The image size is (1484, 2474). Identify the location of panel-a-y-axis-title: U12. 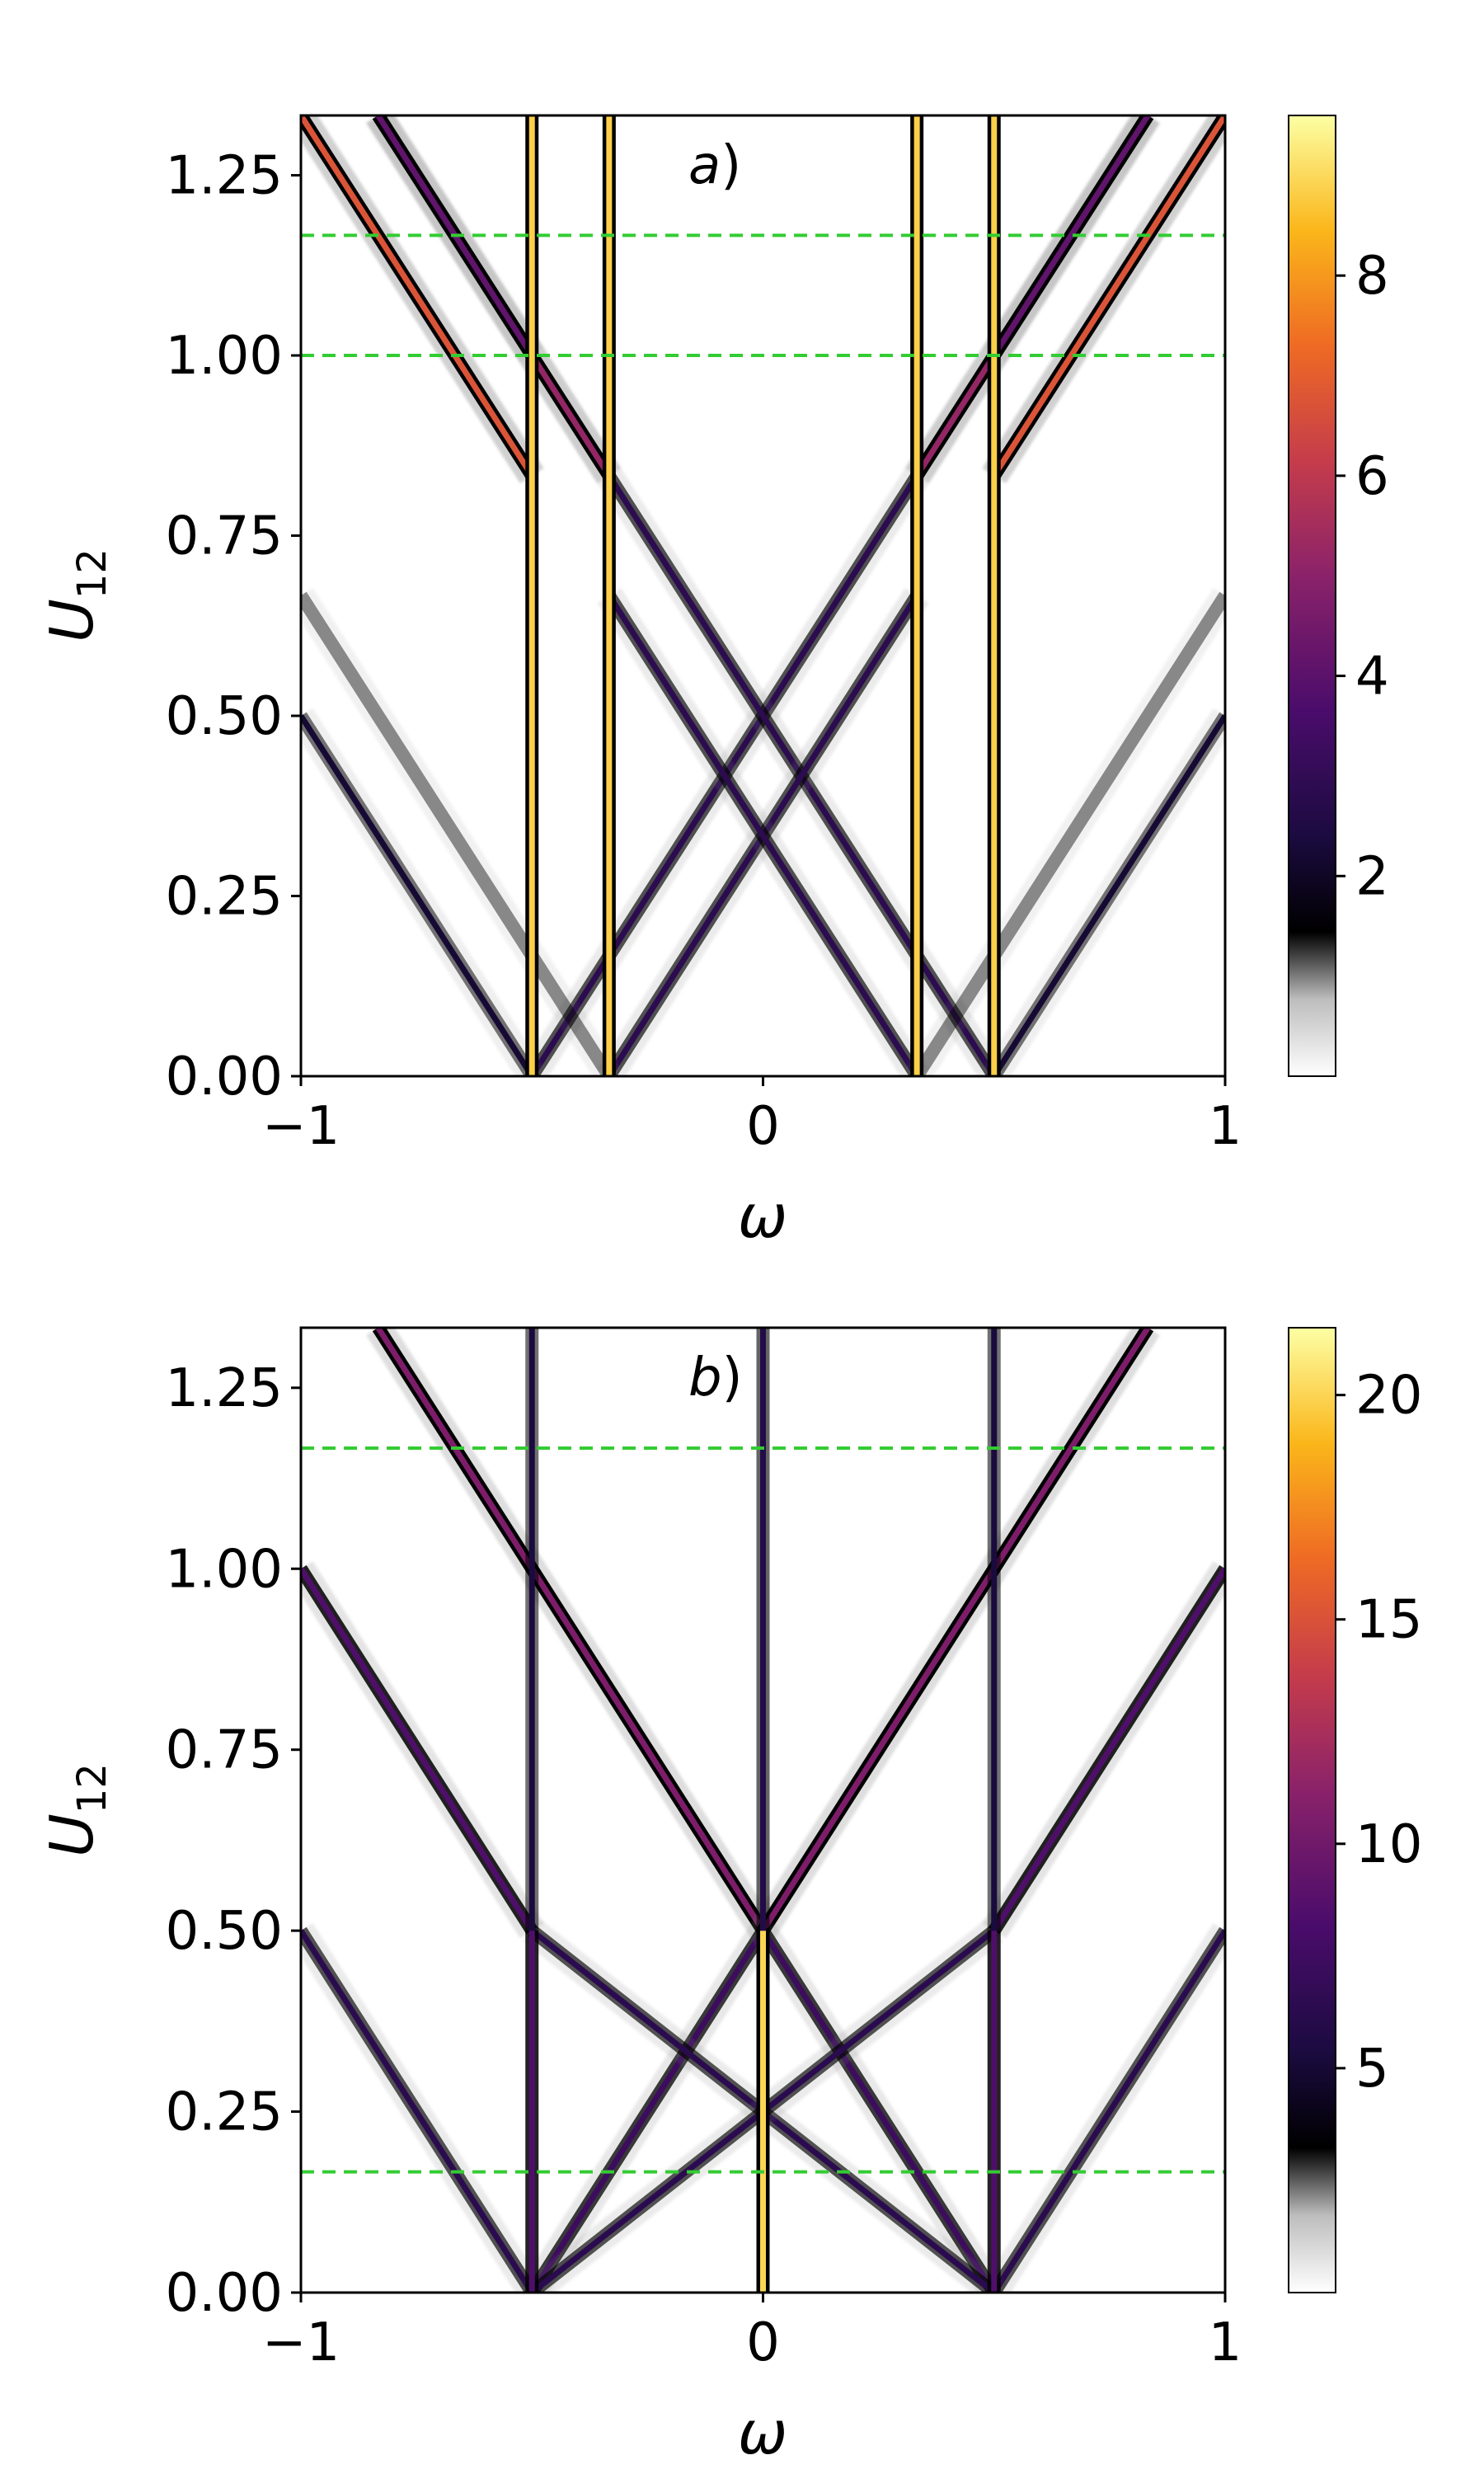
(76, 595).